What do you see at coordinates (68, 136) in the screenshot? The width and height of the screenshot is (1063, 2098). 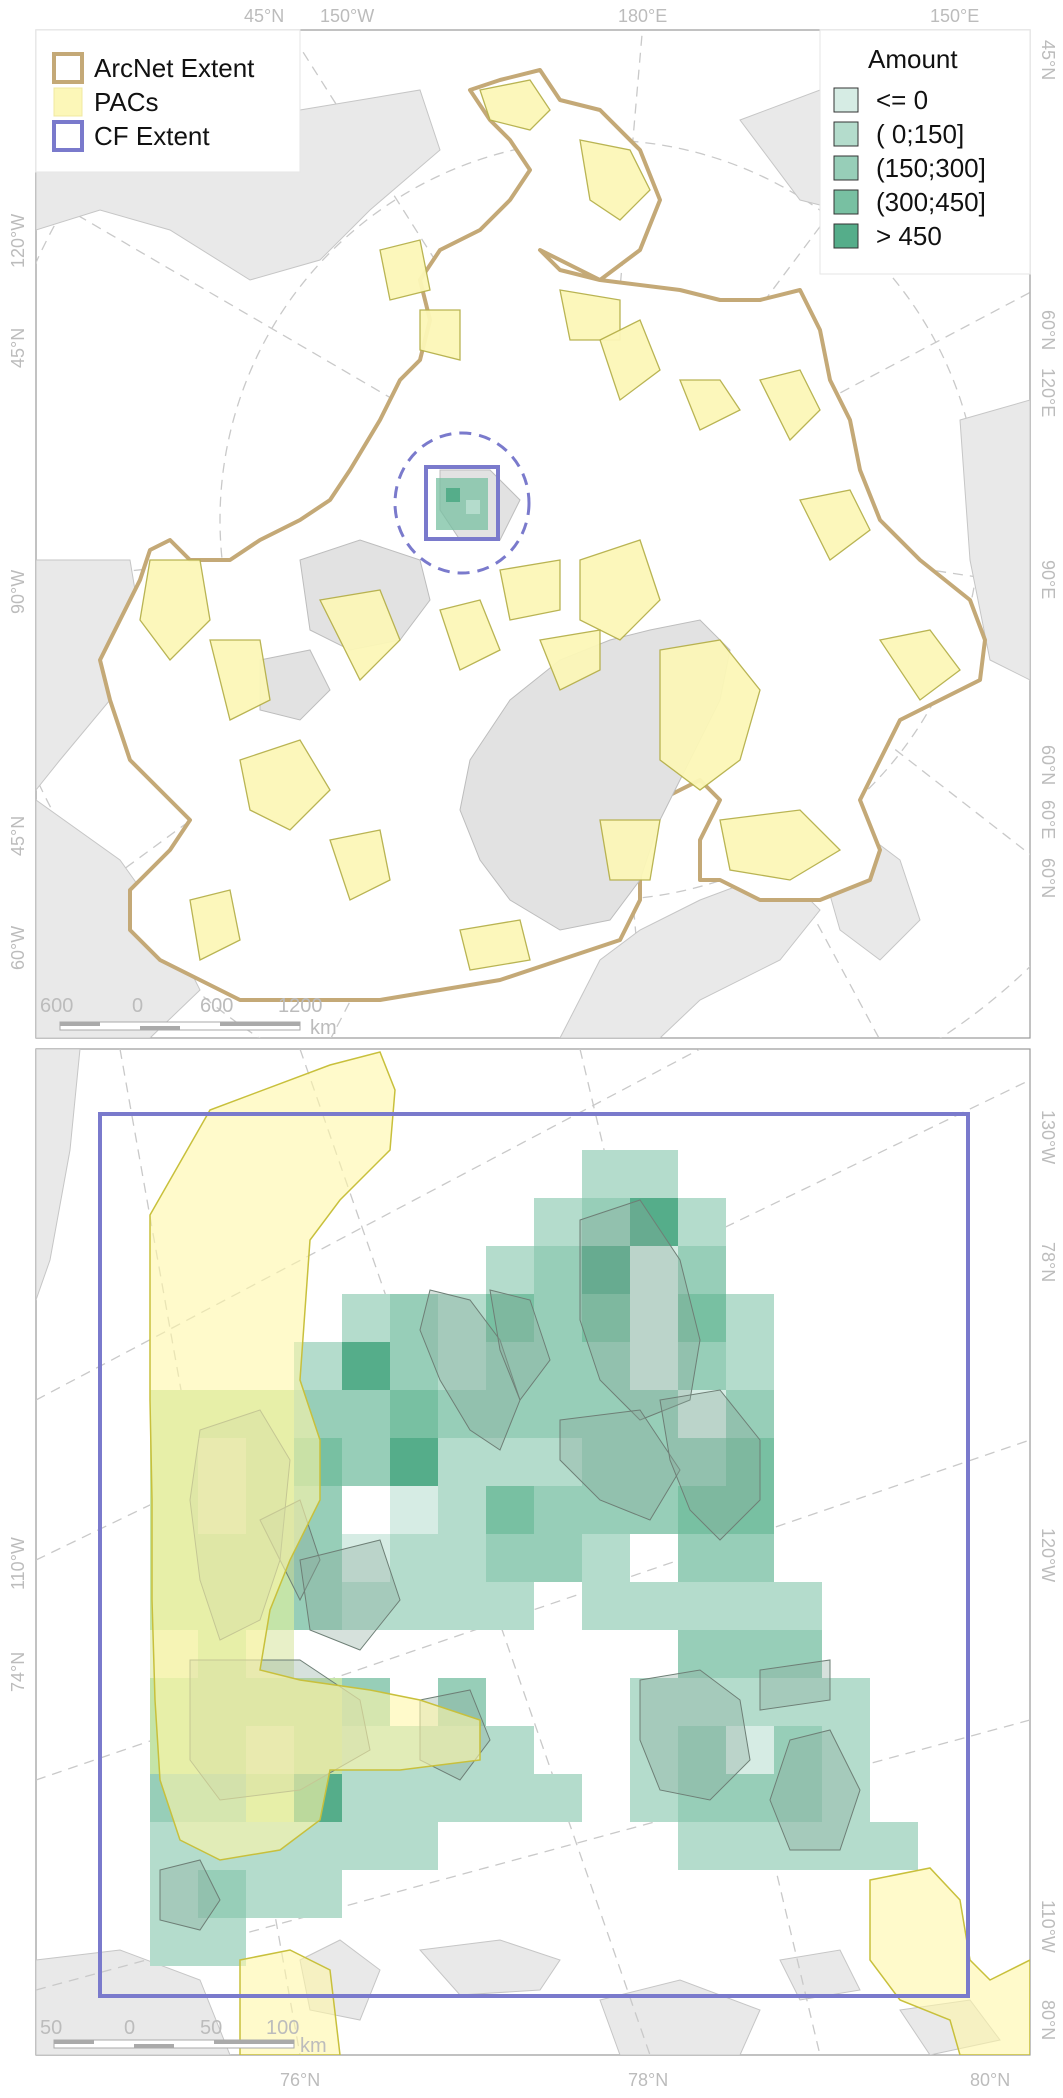 I see `legend-key-cf` at bounding box center [68, 136].